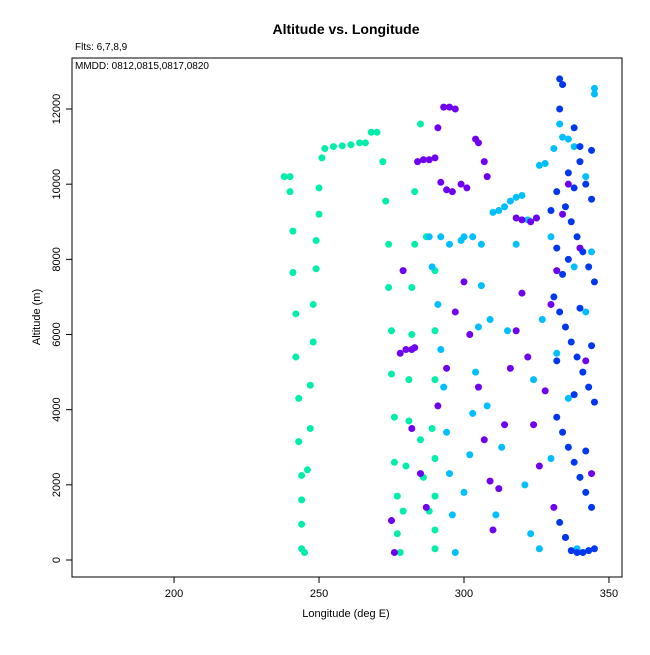 This screenshot has width=650, height=655. Describe the element at coordinates (57, 259) in the screenshot. I see `y-tick-label: 8000` at that location.